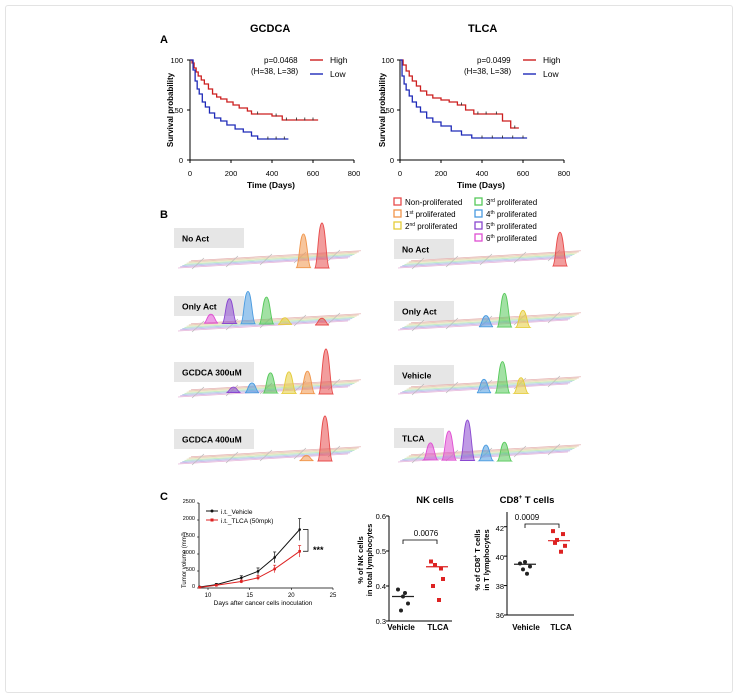  What do you see at coordinates (387, 60) in the screenshot?
I see `ytick-label: 100` at bounding box center [387, 60].